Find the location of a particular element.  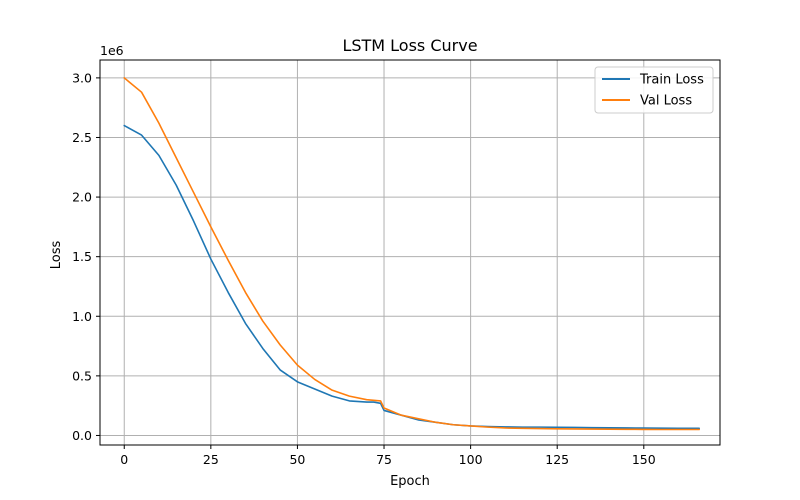

y-tick-label: 1.5 is located at coordinates (82, 256).